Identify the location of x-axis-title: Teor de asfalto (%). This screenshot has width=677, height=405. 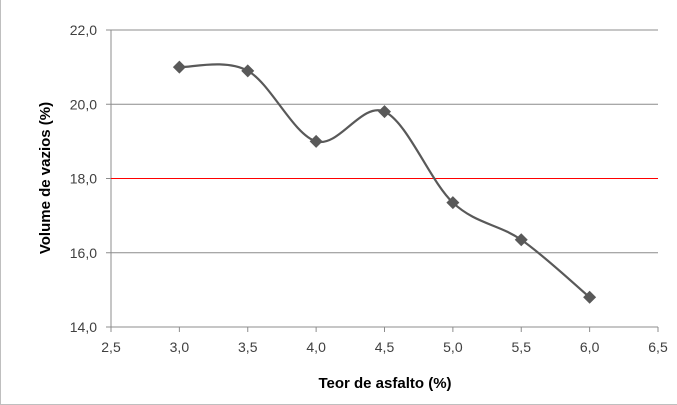
(384, 383).